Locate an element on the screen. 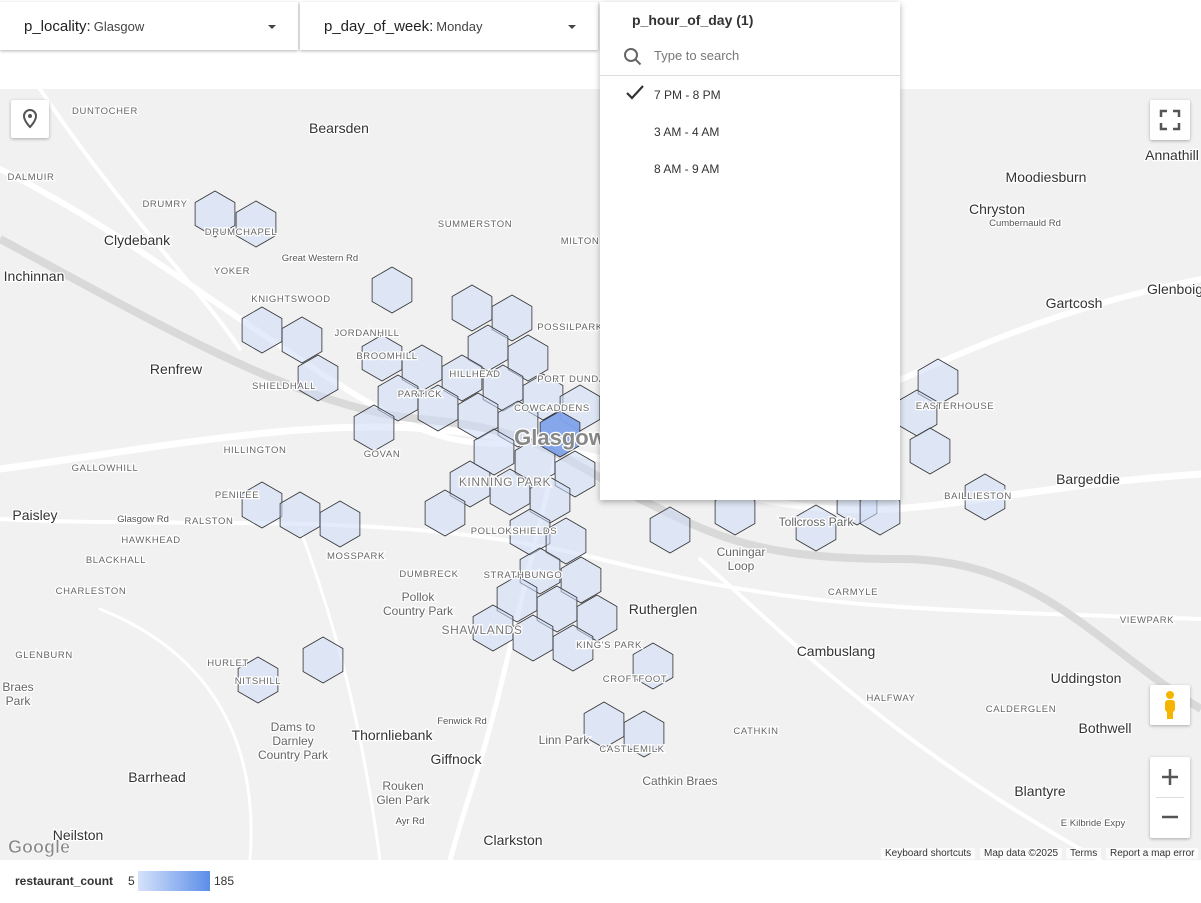 The image size is (1201, 903). map-label: Linn Park is located at coordinates (565, 740).